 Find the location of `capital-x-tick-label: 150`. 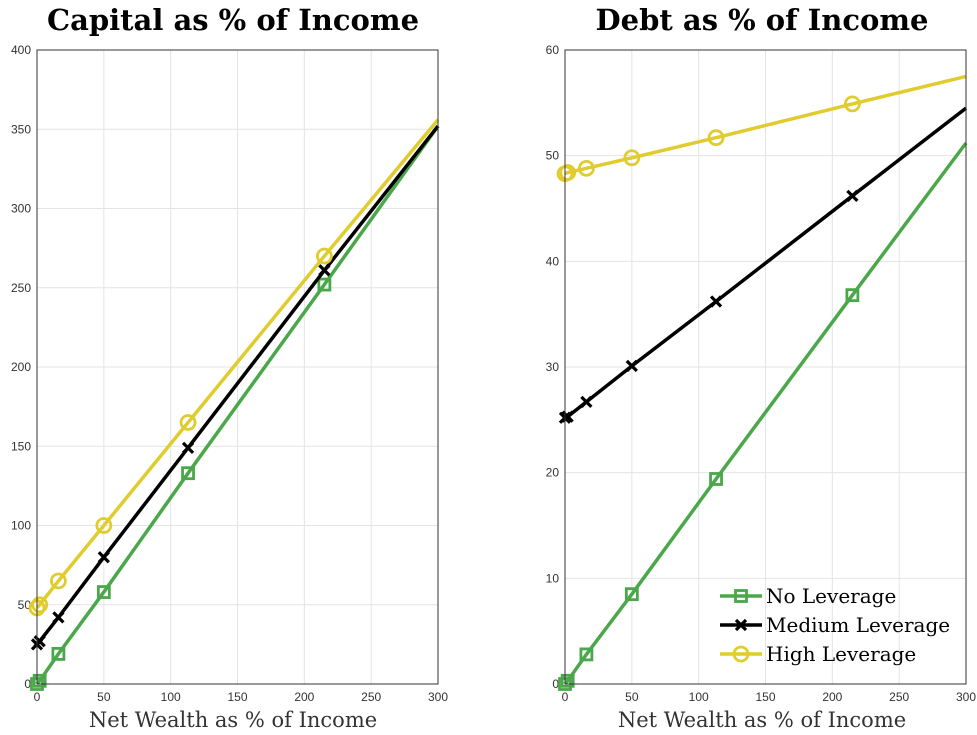

capital-x-tick-label: 150 is located at coordinates (237, 697).